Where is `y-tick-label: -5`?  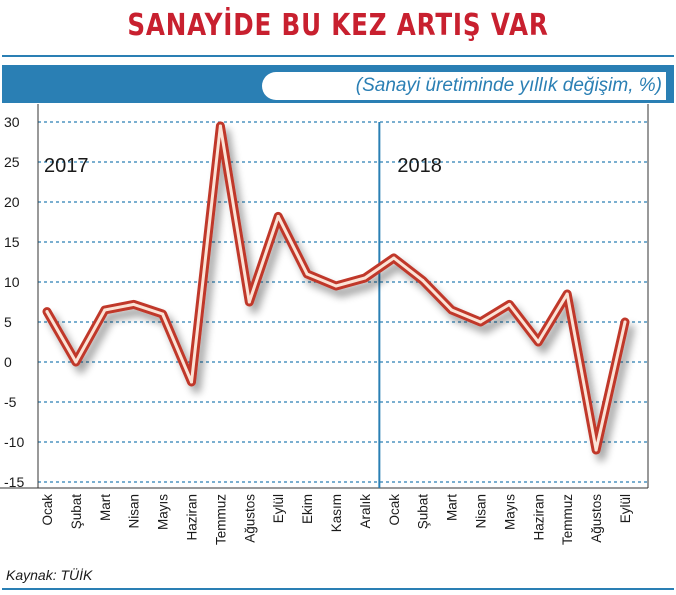
y-tick-label: -5 is located at coordinates (10, 402).